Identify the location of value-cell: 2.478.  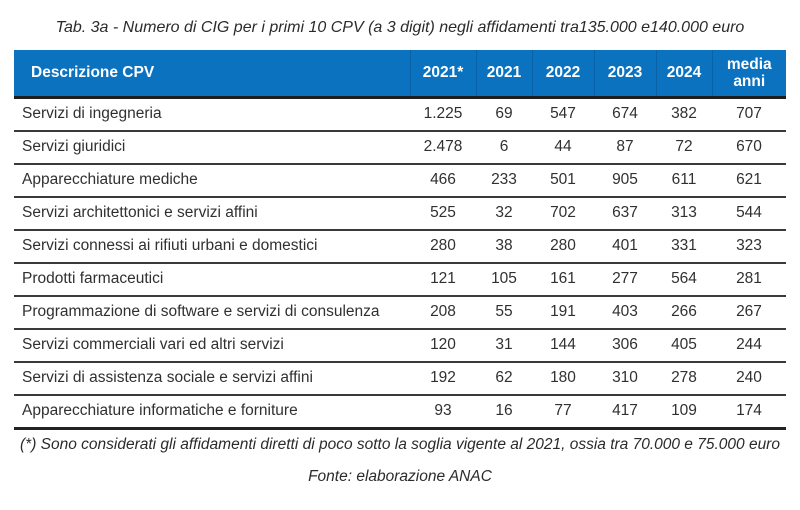
(443, 147).